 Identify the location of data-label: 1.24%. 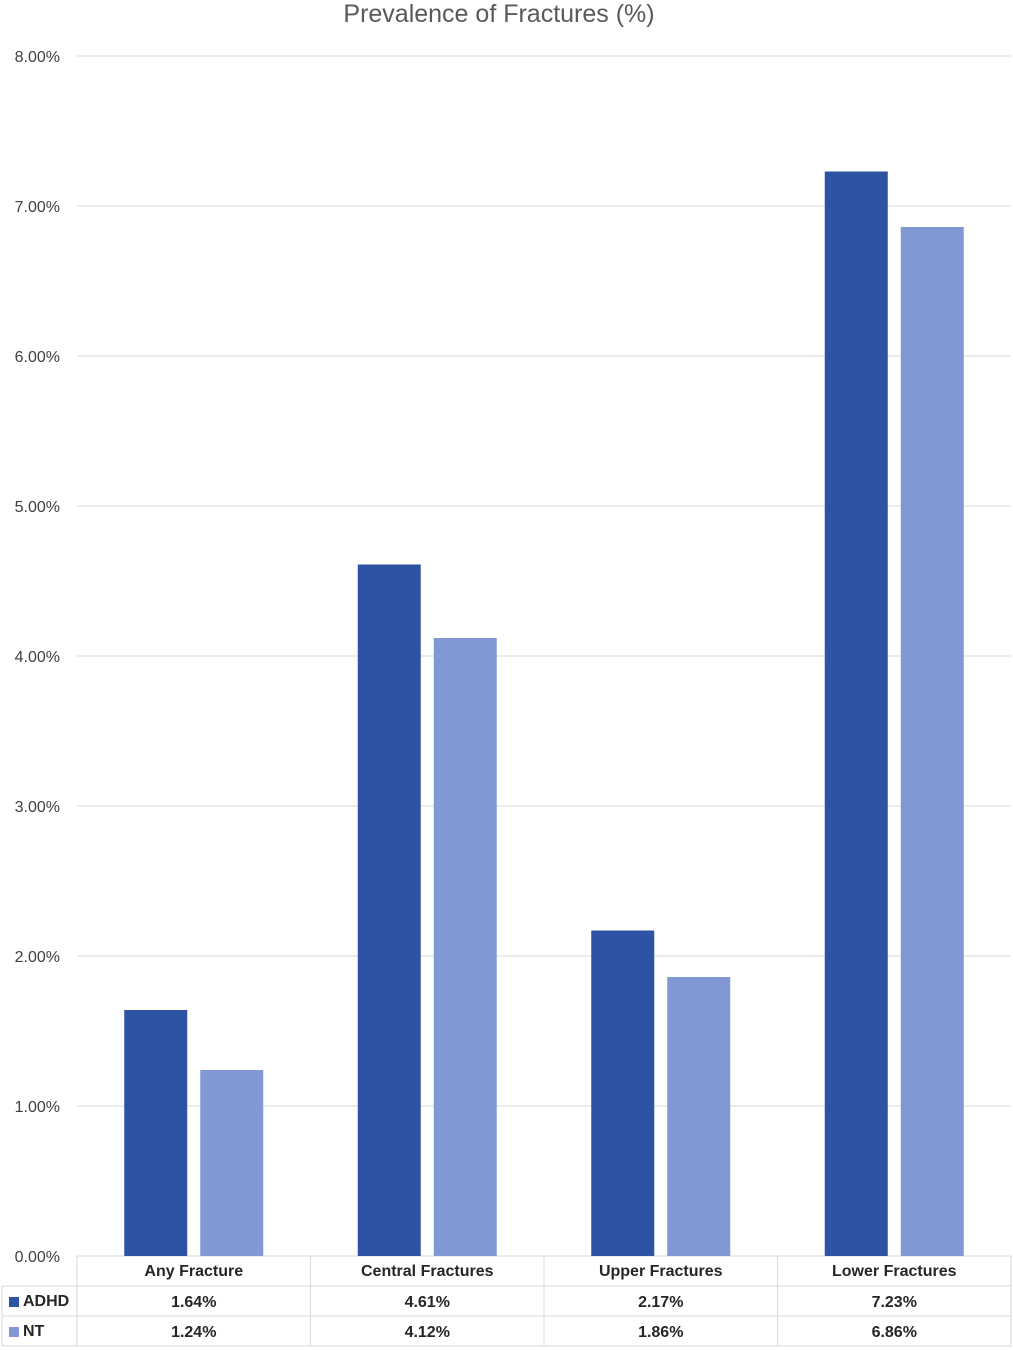
(193, 1332).